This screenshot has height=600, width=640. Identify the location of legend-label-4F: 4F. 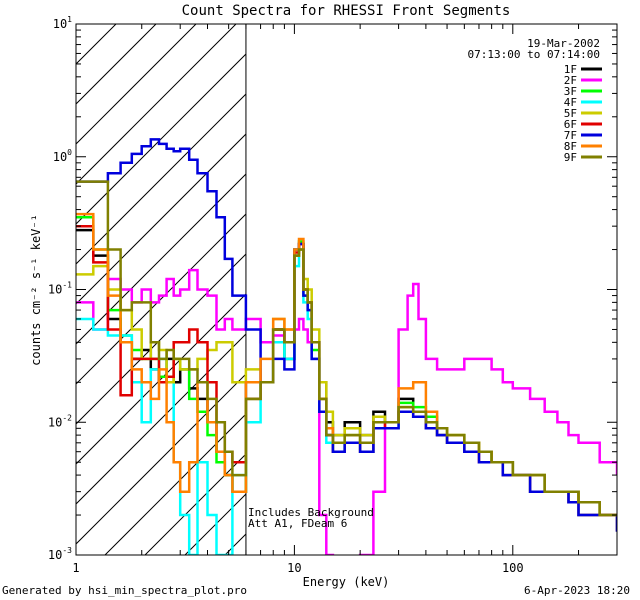
(570, 102).